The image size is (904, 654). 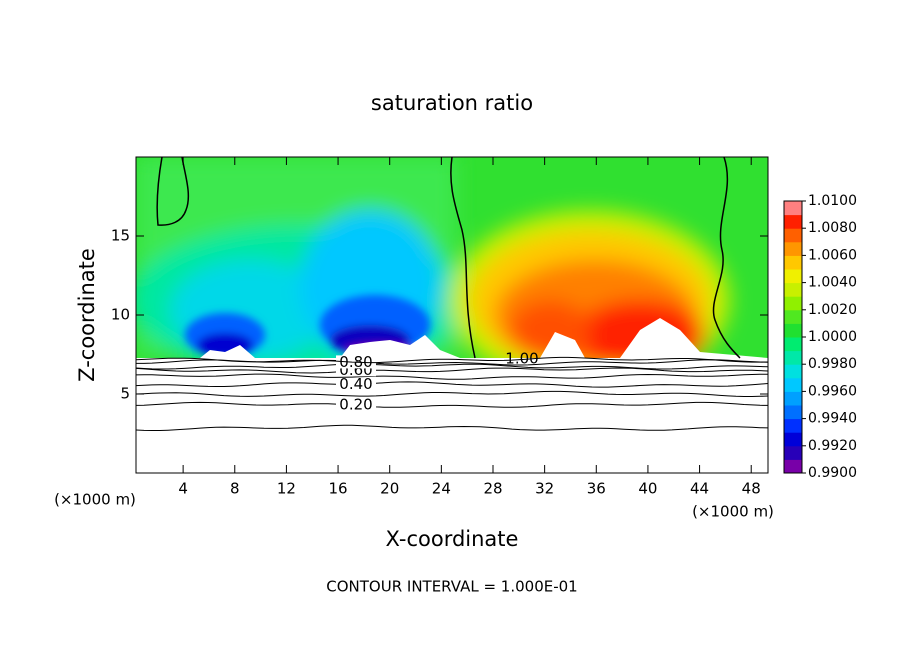 I want to click on colorbar-tick-label: 0.9940, so click(x=832, y=419).